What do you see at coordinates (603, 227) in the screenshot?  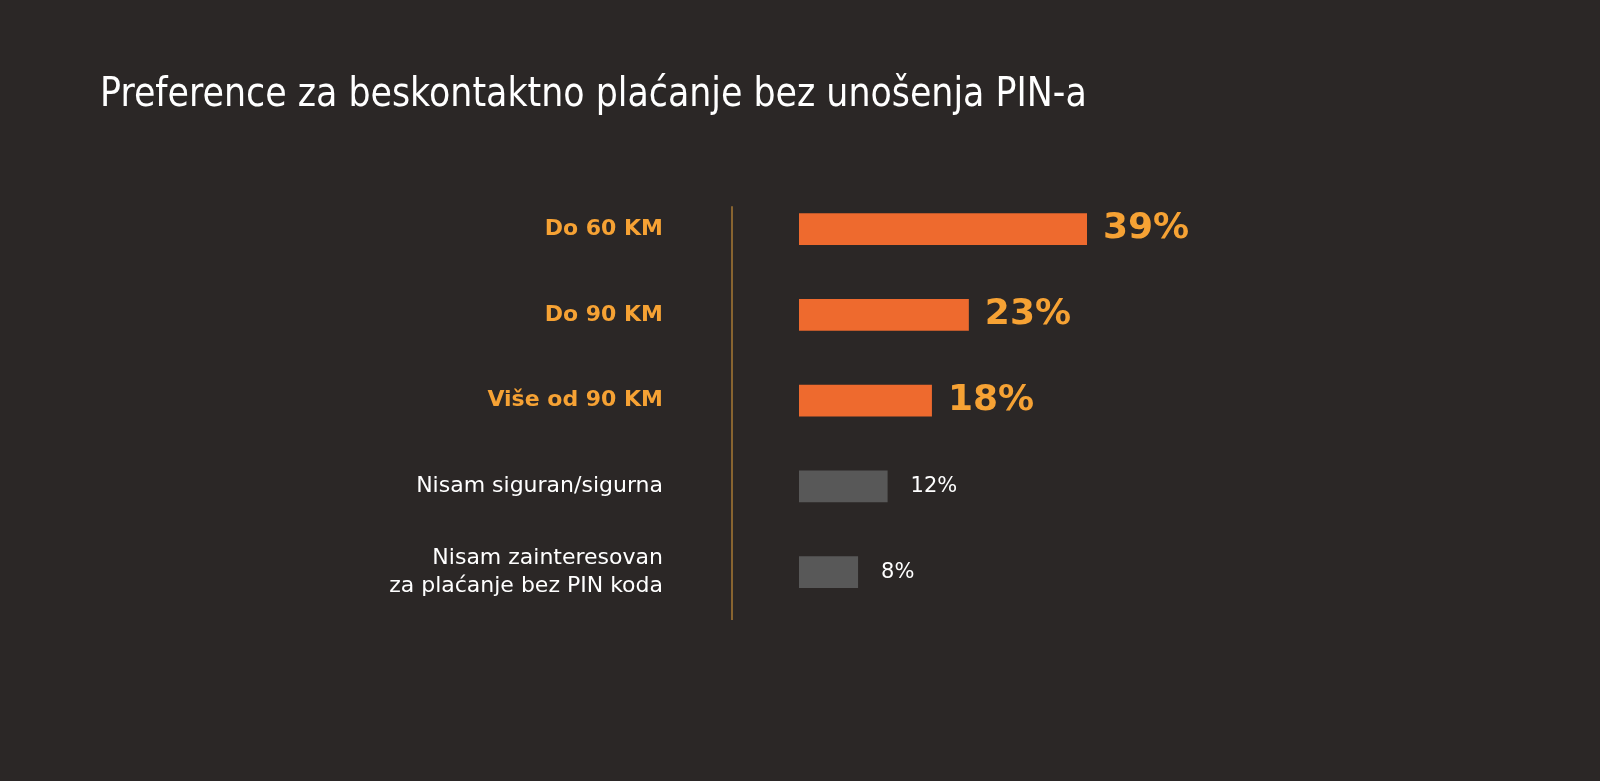 I see `y-tick-label: Do 60 KM` at bounding box center [603, 227].